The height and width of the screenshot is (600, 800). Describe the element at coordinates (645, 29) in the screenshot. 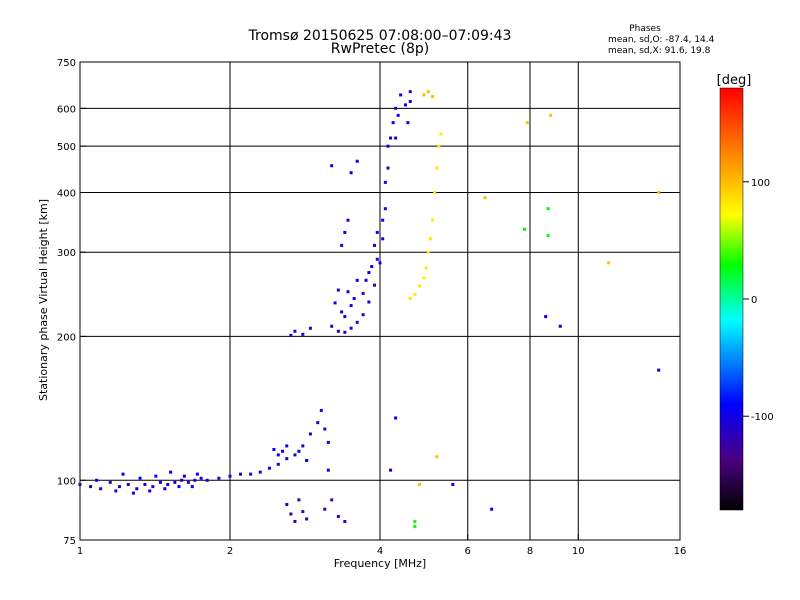

I see `phase-info-title: Phases` at that location.